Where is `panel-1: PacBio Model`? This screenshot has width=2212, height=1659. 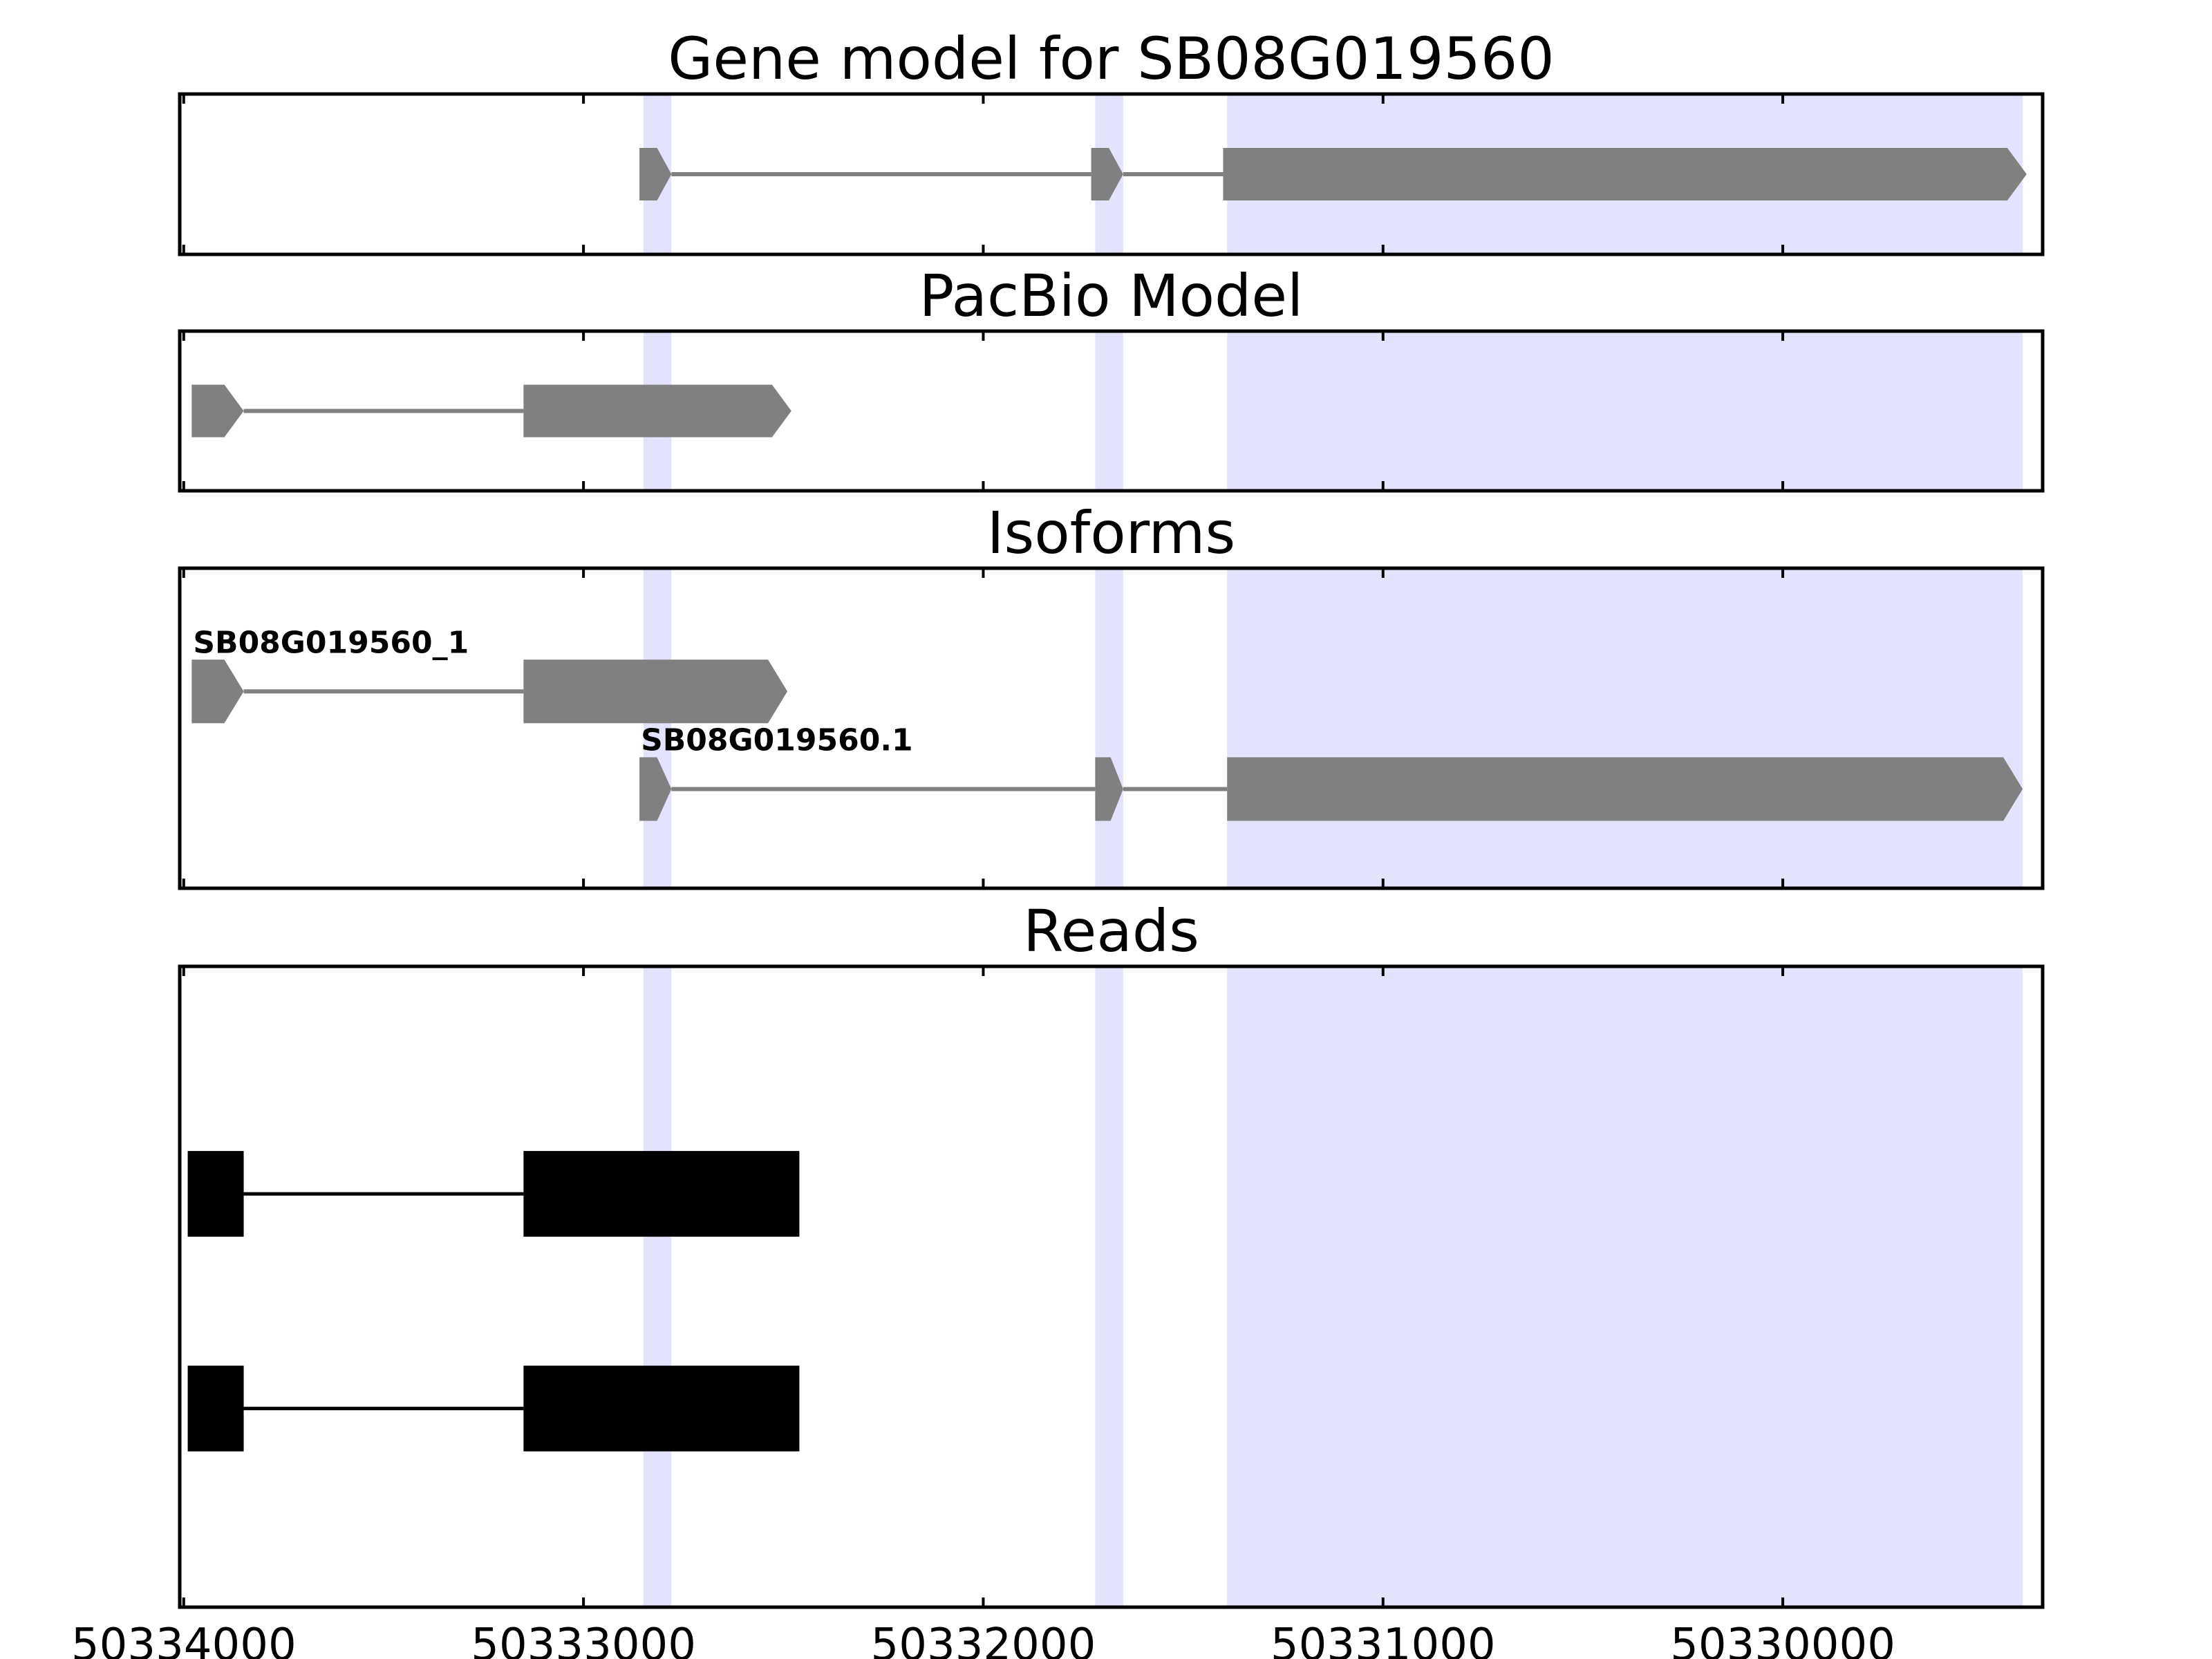 panel-1: PacBio Model is located at coordinates (1111, 378).